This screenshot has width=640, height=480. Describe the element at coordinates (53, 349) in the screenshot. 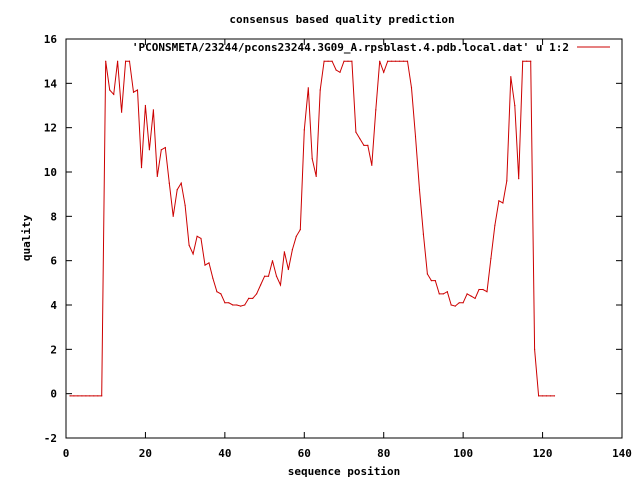

I see `y-tick-label: 2` at that location.